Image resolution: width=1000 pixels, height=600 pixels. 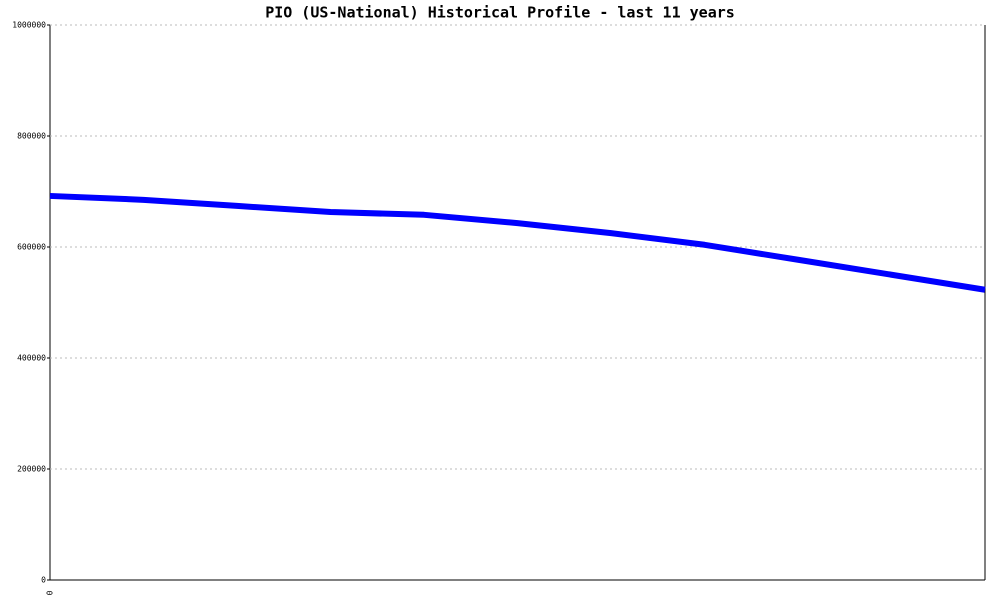 I want to click on y-tick-label: 400000, so click(x=31, y=358).